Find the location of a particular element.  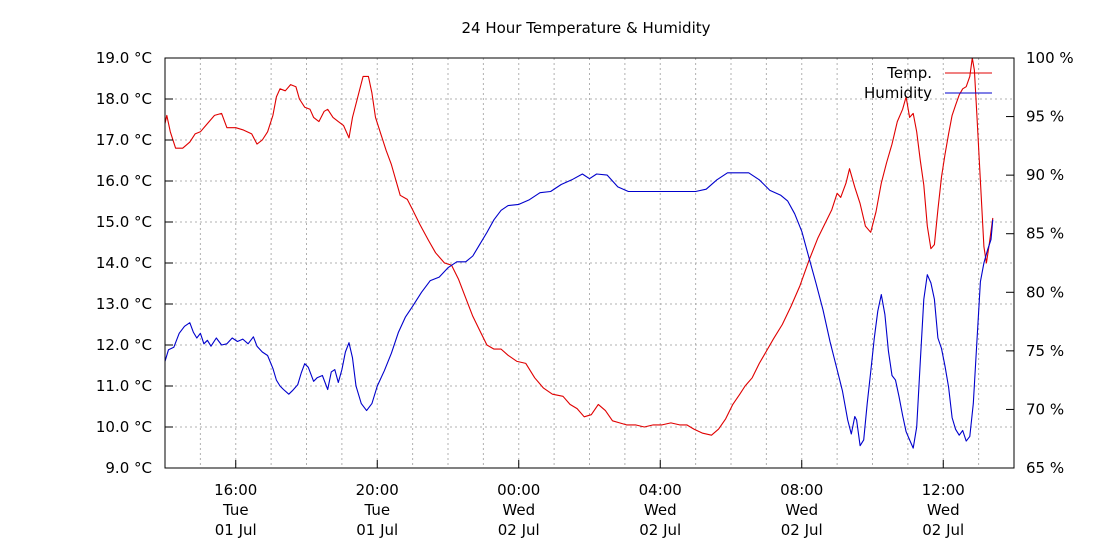

right-axis-tick-label: 80 % is located at coordinates (1045, 292).